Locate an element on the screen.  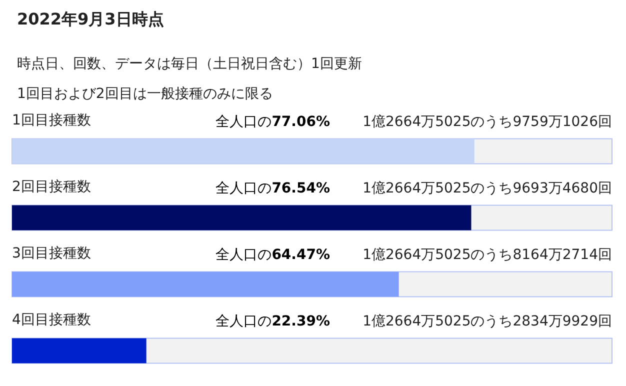
annotation: 1億2664万5025のうち2834万9929回 is located at coordinates (487, 321).